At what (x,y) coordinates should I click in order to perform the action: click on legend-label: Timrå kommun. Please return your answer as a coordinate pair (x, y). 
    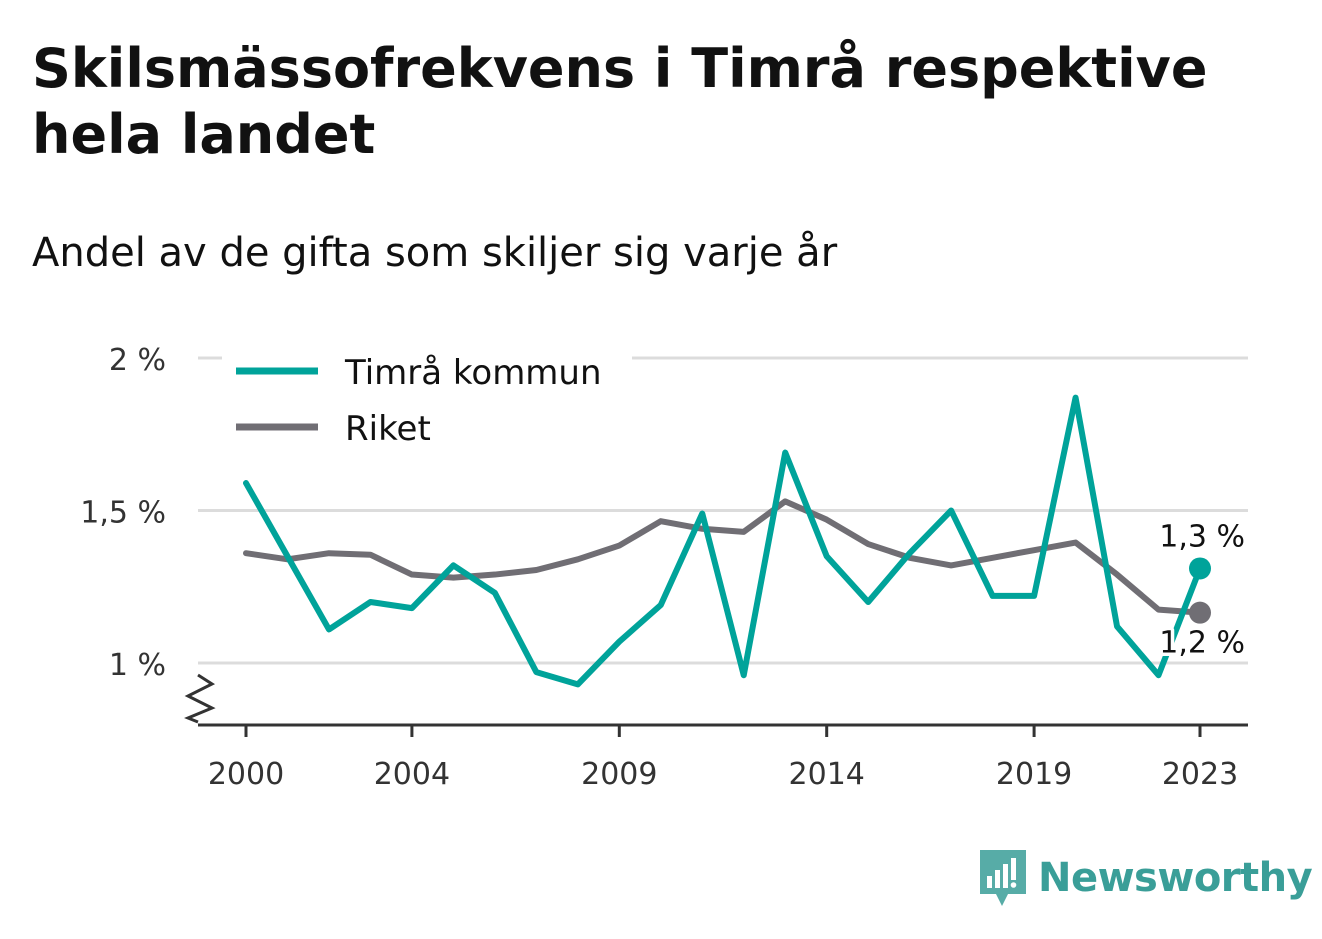
    Looking at the image, I should click on (473, 373).